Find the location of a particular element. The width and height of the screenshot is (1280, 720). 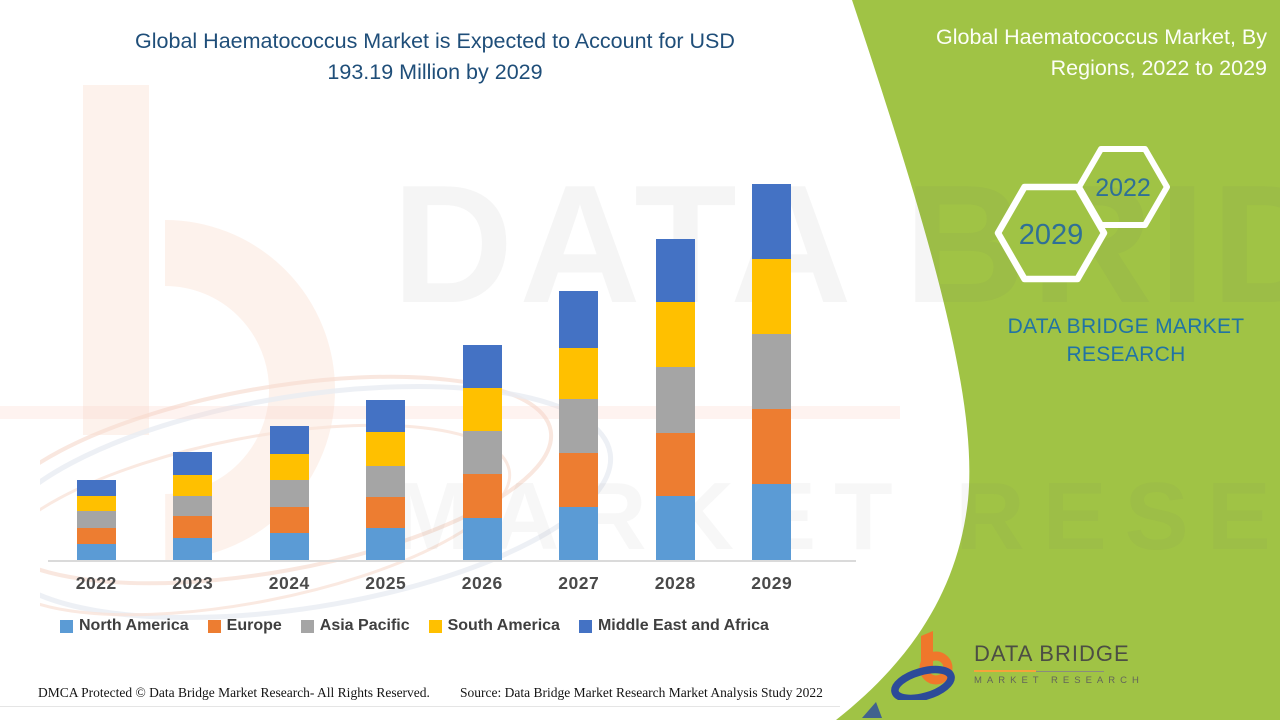

bar-stack-2025 is located at coordinates (386, 479).